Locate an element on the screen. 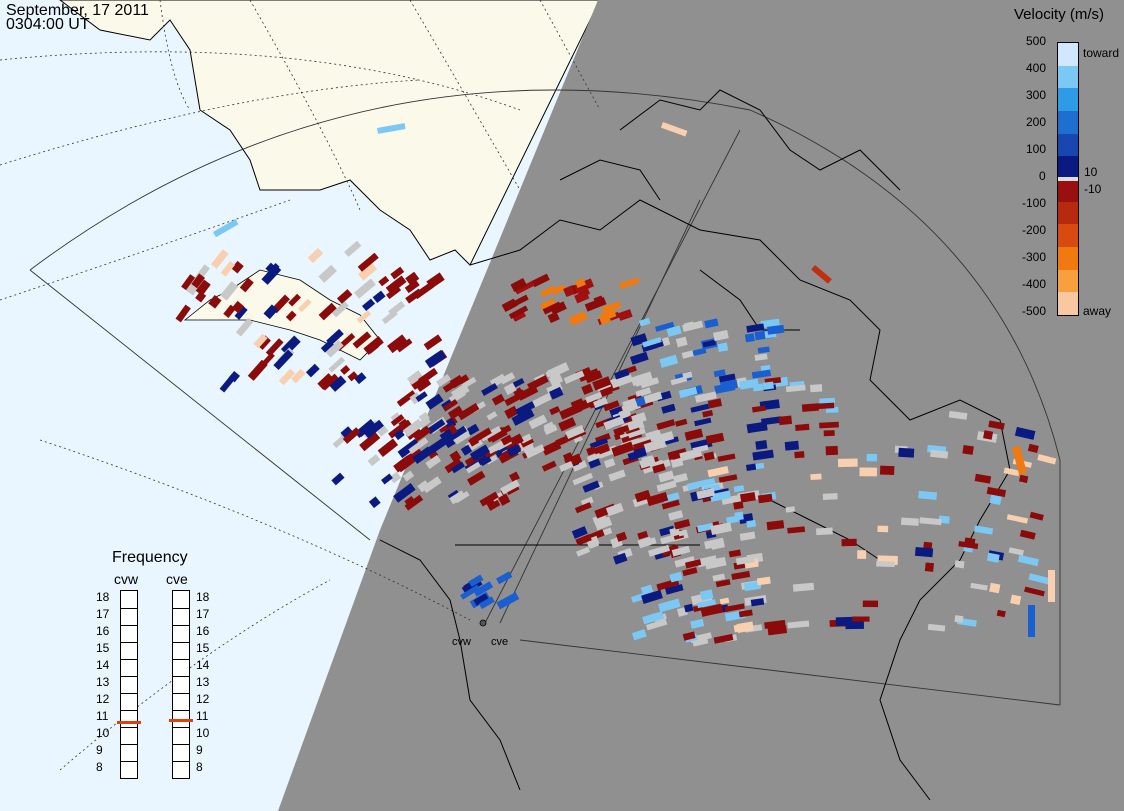 The image size is (1124, 811). velocity-tick: -10 is located at coordinates (1093, 189).